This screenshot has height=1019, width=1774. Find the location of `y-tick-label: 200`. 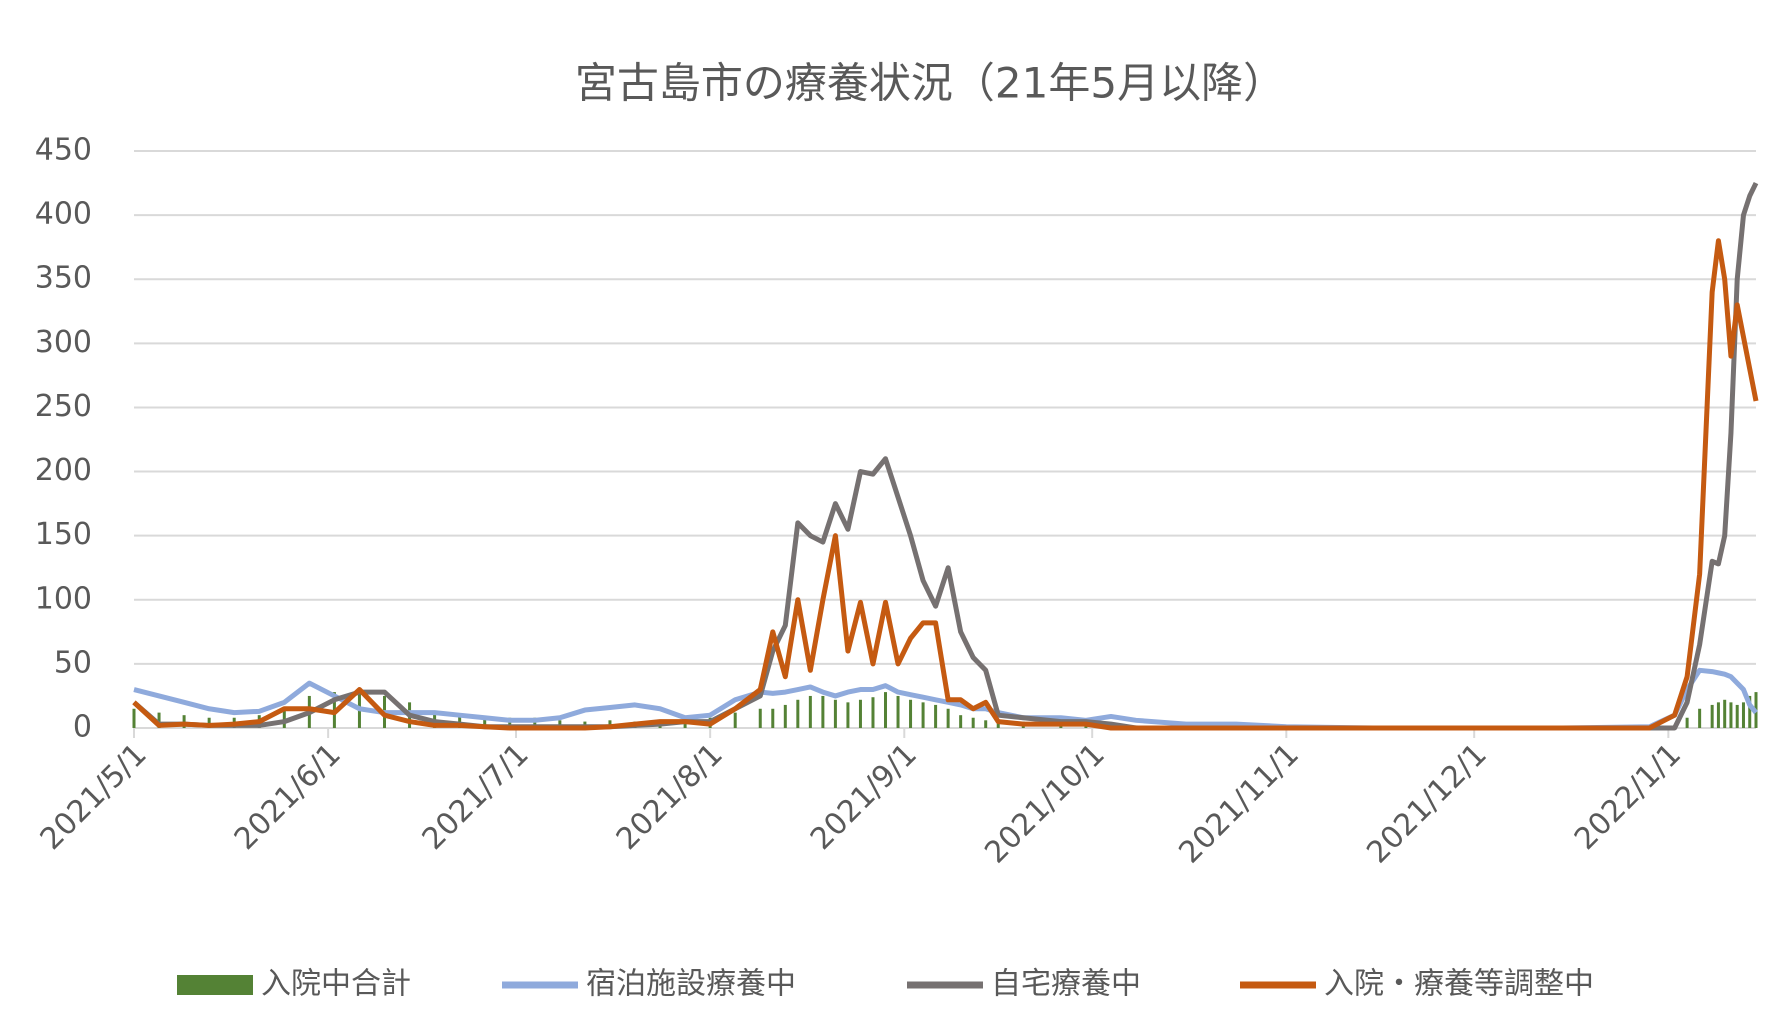

y-tick-label: 200 is located at coordinates (63, 470).